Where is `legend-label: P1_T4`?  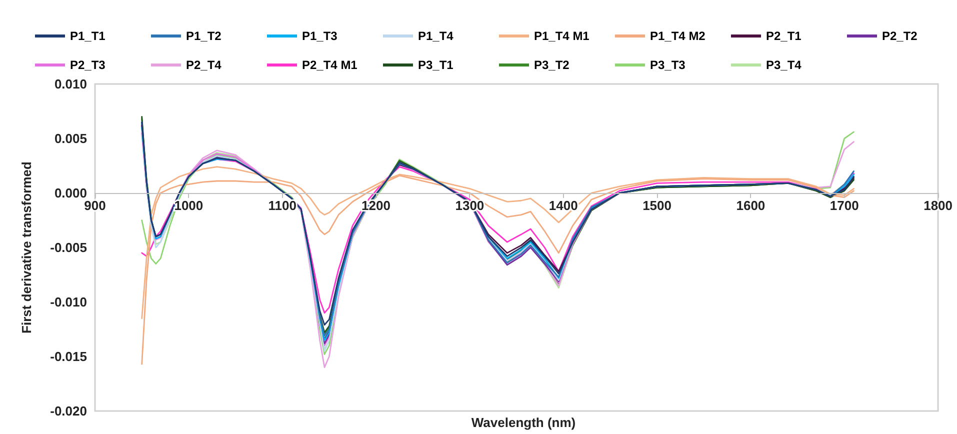
legend-label: P1_T4 is located at coordinates (436, 36).